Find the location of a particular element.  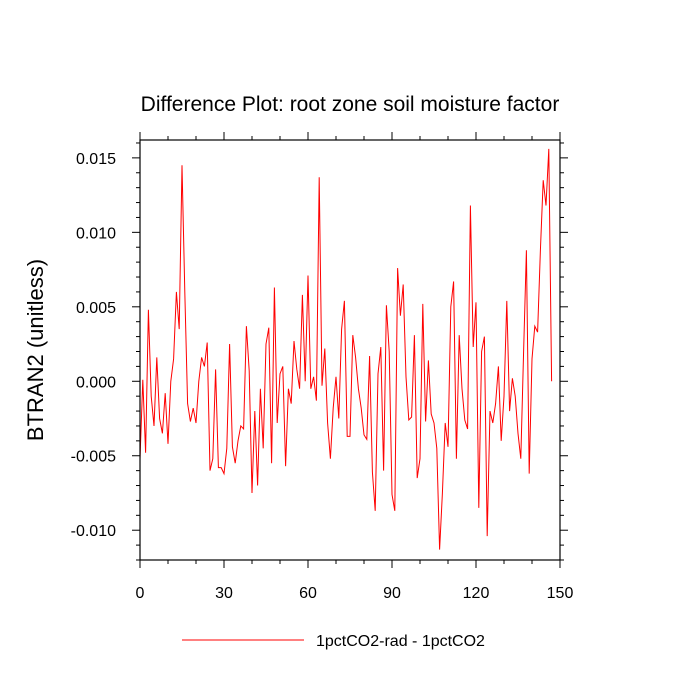

y-axis-label: BTRAN2 (unitless) is located at coordinates (35, 350).